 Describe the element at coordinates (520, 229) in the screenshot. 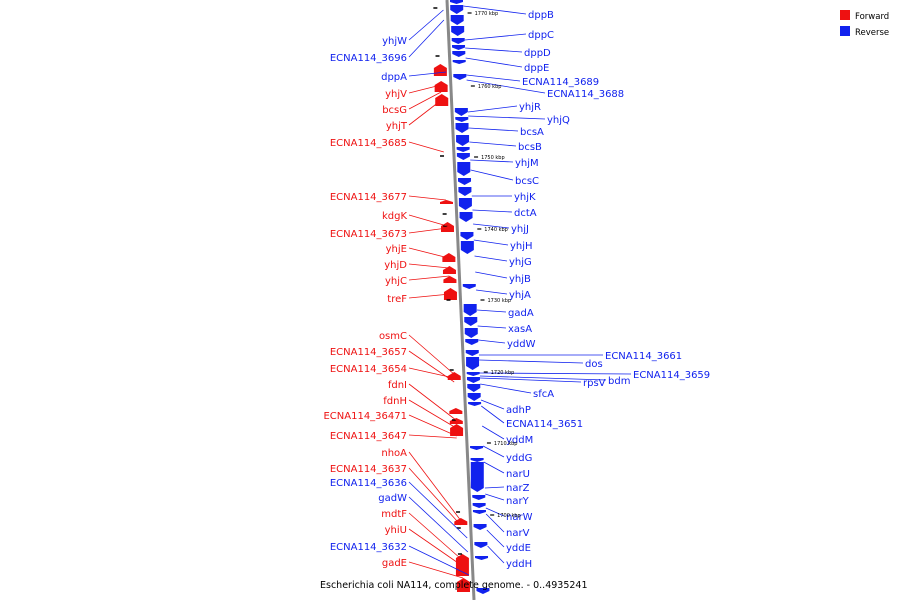

I see `gene-label-right: yhjJ` at that location.